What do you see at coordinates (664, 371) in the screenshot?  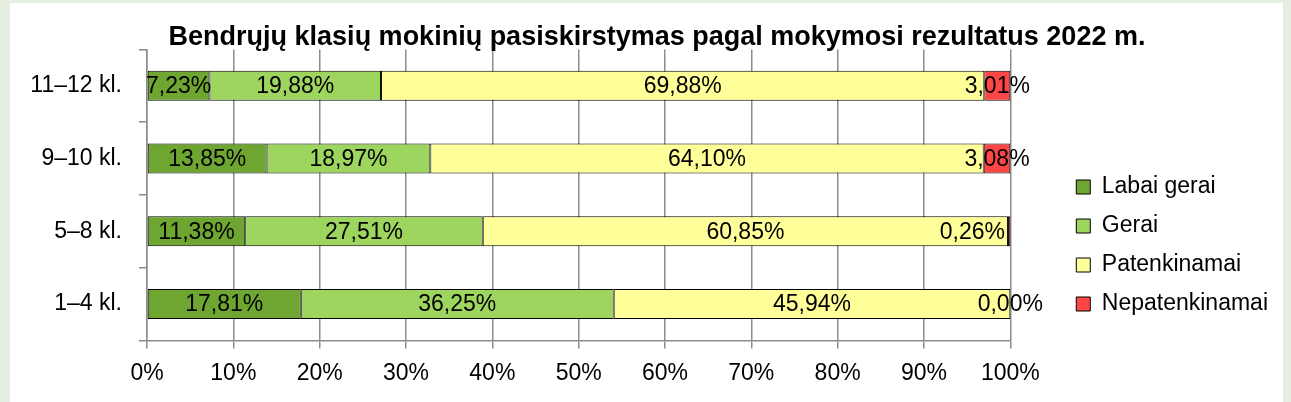 I see `x-tick-label: 60%` at bounding box center [664, 371].